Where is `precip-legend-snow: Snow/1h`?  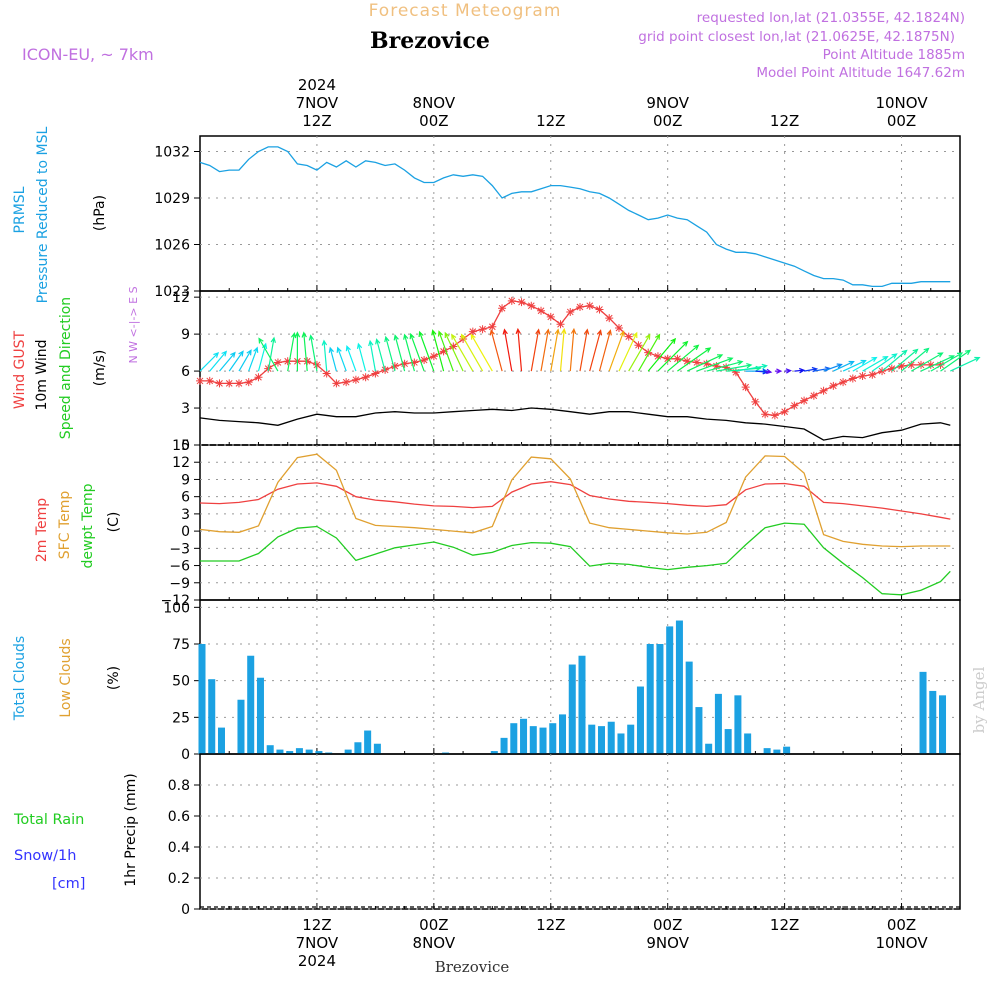 precip-legend-snow: Snow/1h is located at coordinates (45, 856).